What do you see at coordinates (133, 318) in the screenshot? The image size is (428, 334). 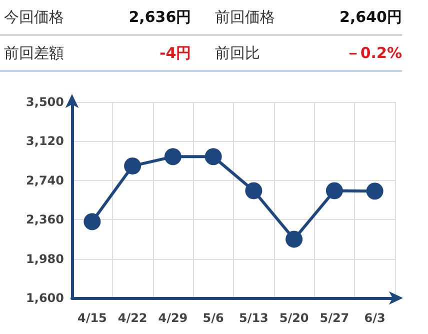 I see `x-tick-label: 4/22` at bounding box center [133, 318].